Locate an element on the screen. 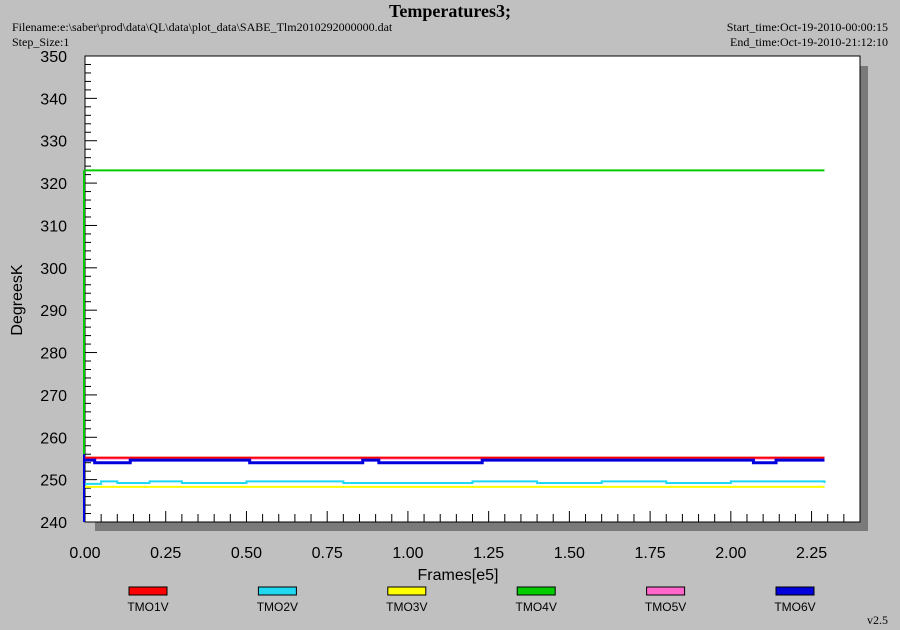 This screenshot has height=630, width=900. y-tick-label: 320 is located at coordinates (53, 184).